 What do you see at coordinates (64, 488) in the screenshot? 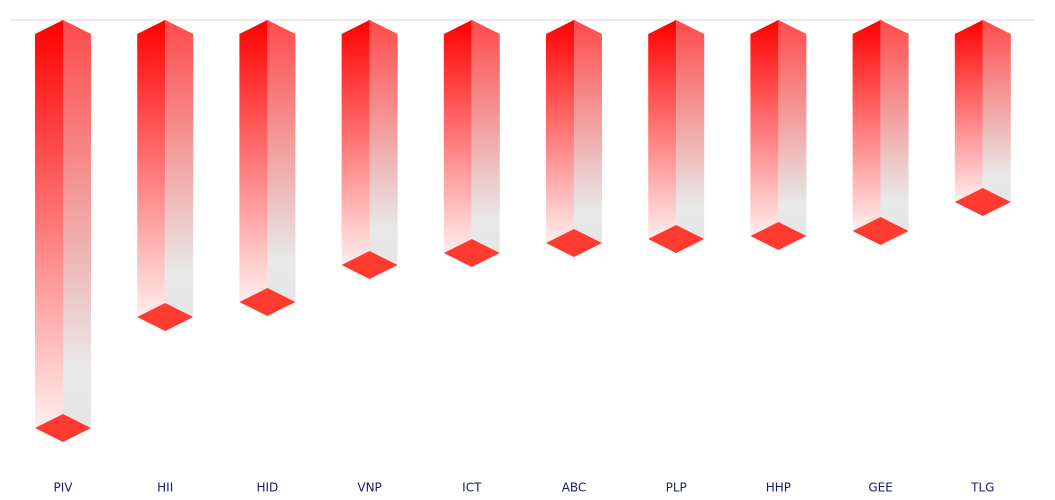
I see `x-tick-label: PIV` at bounding box center [64, 488].